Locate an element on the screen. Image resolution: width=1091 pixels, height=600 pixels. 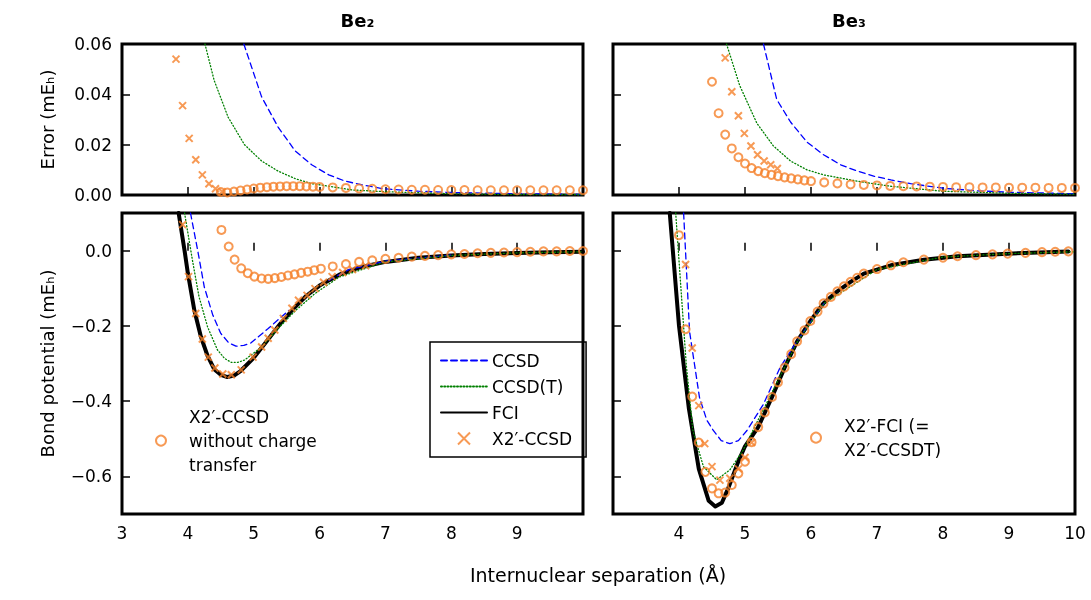
y-tick-label: −0.2 is located at coordinates (91, 325).